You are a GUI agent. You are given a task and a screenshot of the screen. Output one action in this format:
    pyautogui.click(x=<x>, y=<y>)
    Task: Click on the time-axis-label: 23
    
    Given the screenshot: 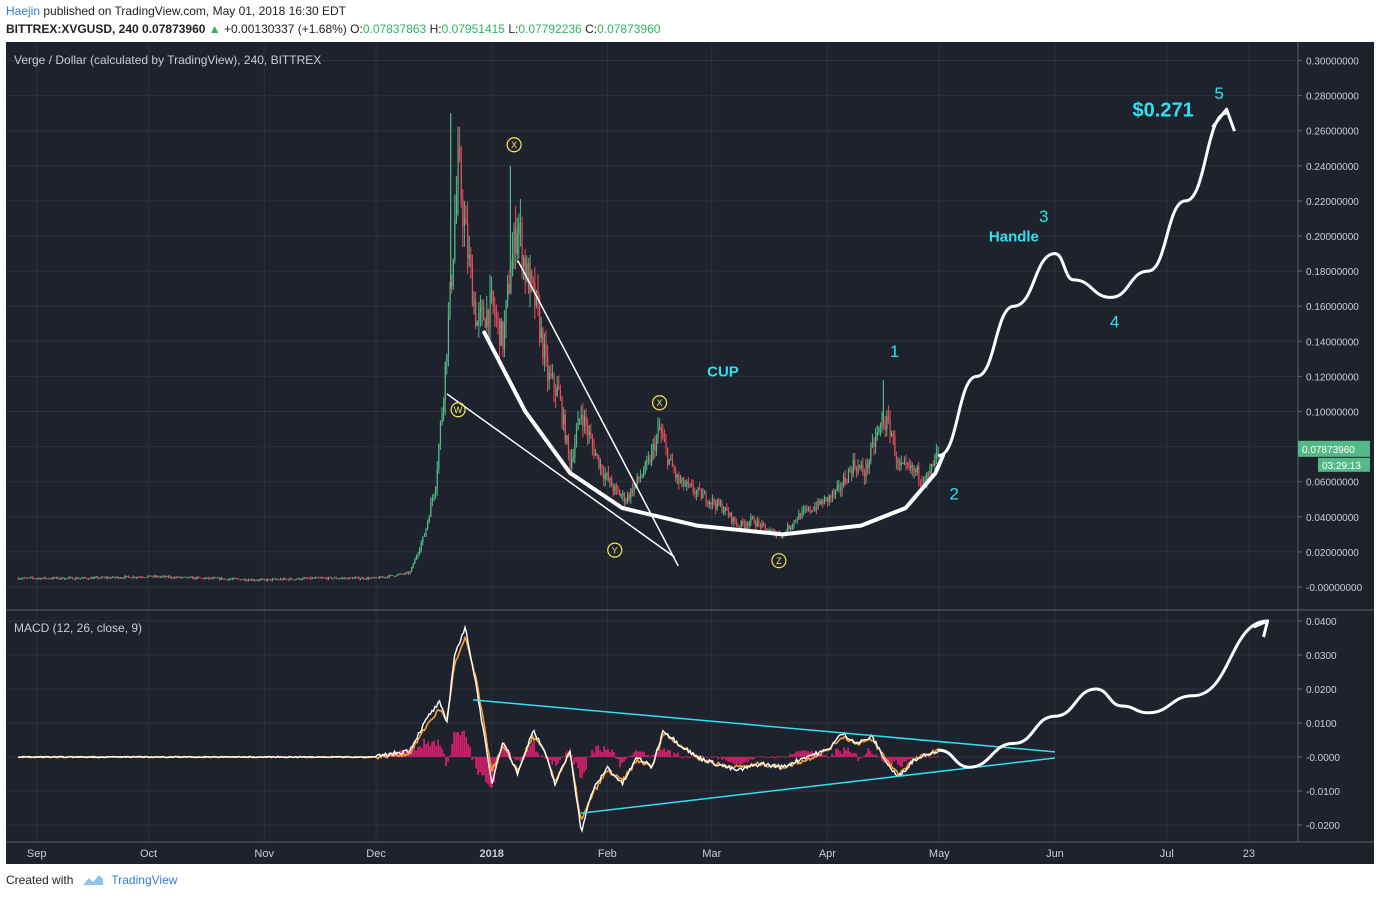 What is the action you would take?
    pyautogui.click(x=1249, y=854)
    